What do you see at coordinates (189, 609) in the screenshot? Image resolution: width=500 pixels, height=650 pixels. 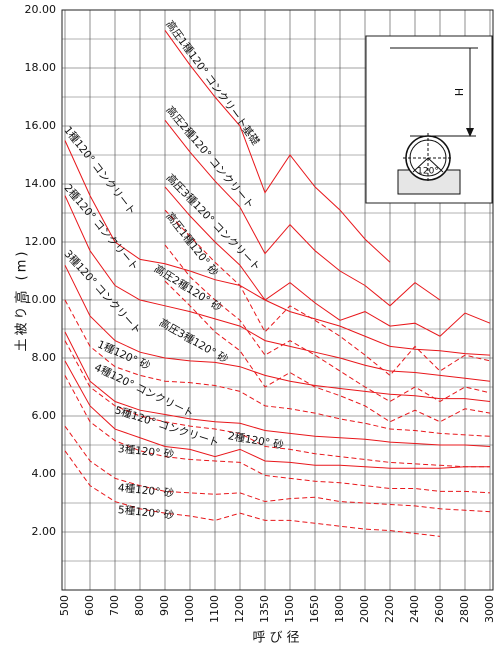 I see `x-tick-label: 1000` at bounding box center [189, 609].